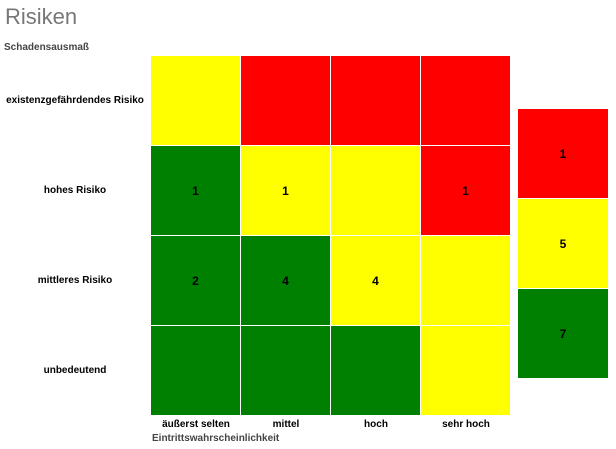 The width and height of the screenshot is (616, 449). I want to click on row-label: unbedeutend, so click(75, 370).